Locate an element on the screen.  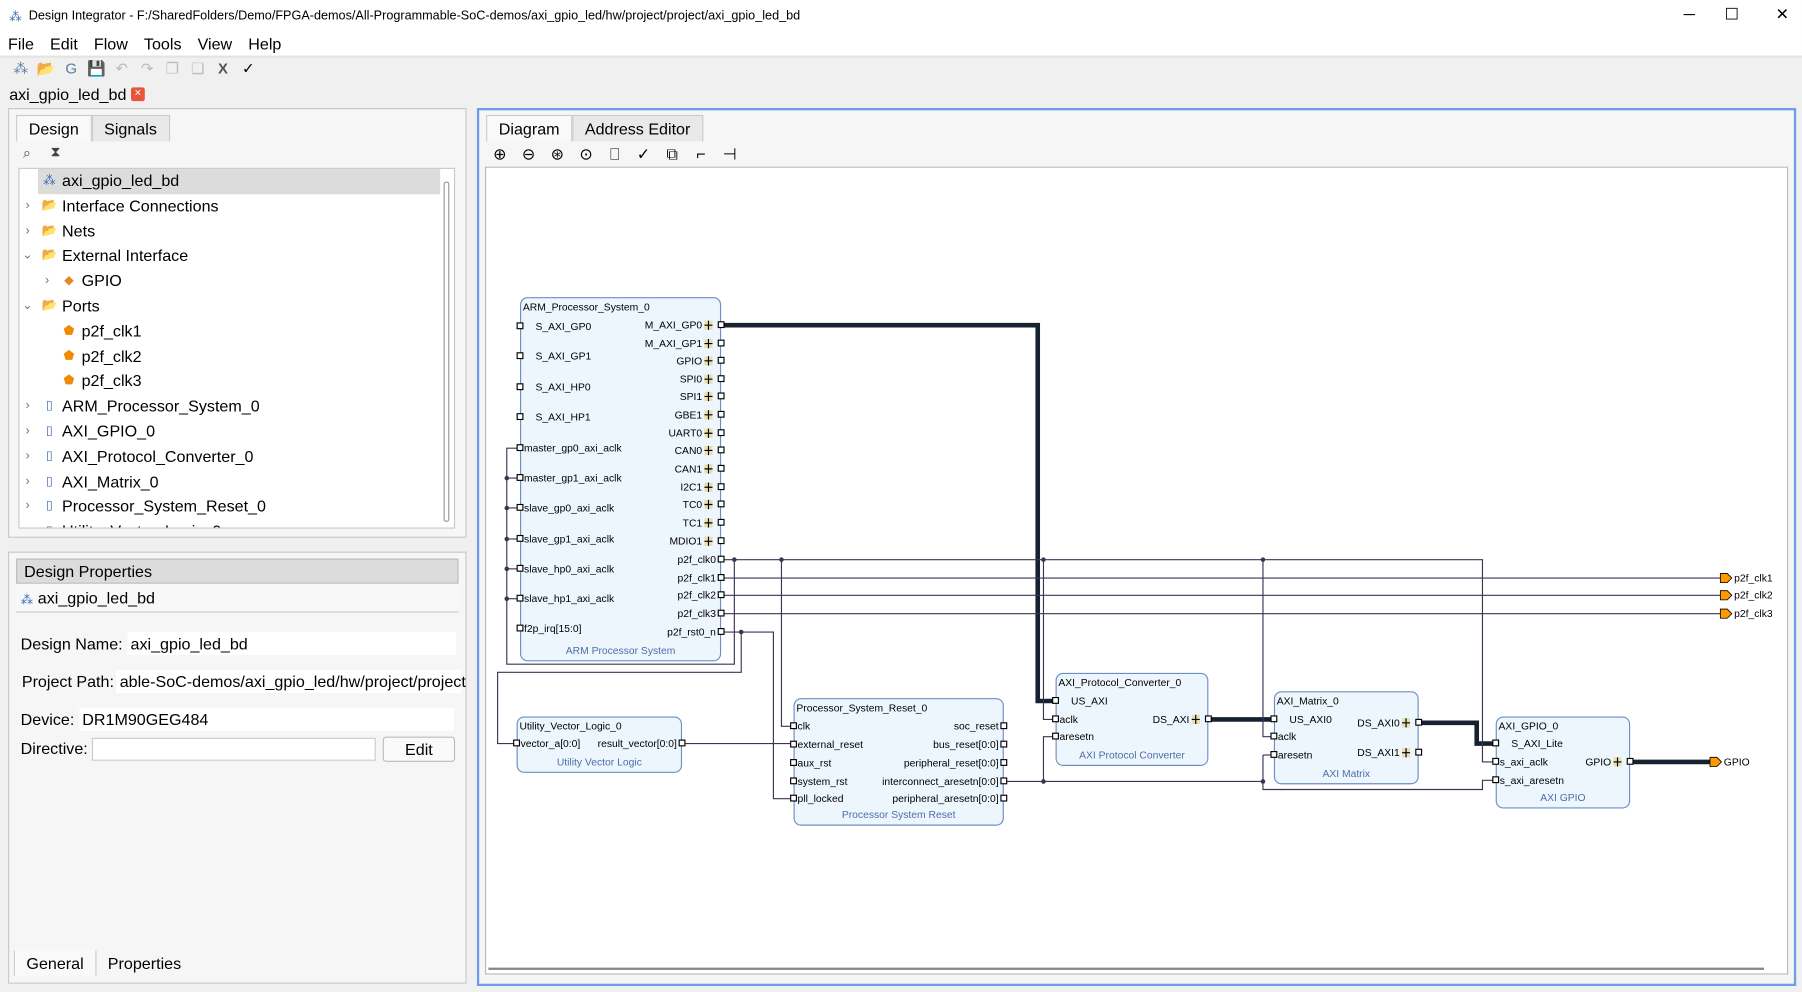
zoom-in-icon: ⊕ is located at coordinates (500, 154).